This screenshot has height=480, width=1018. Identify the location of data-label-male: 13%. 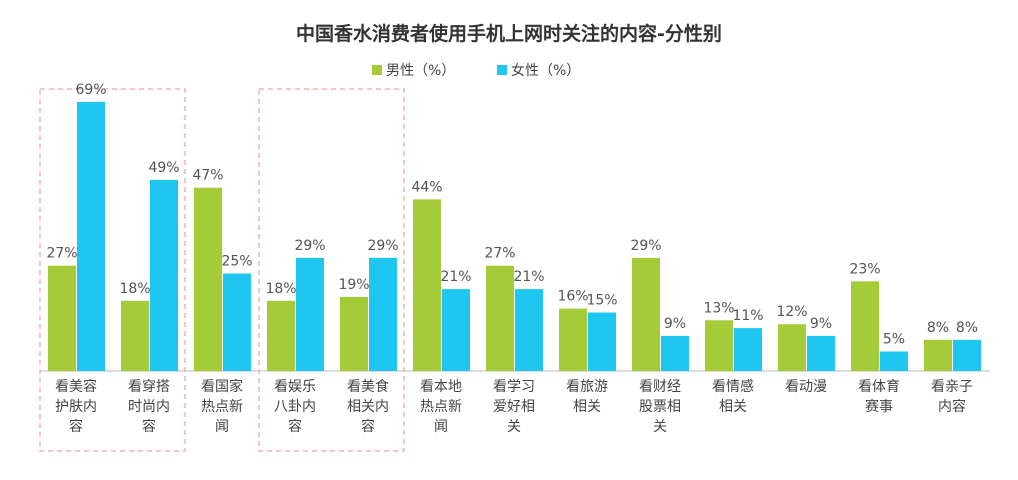
(718, 308).